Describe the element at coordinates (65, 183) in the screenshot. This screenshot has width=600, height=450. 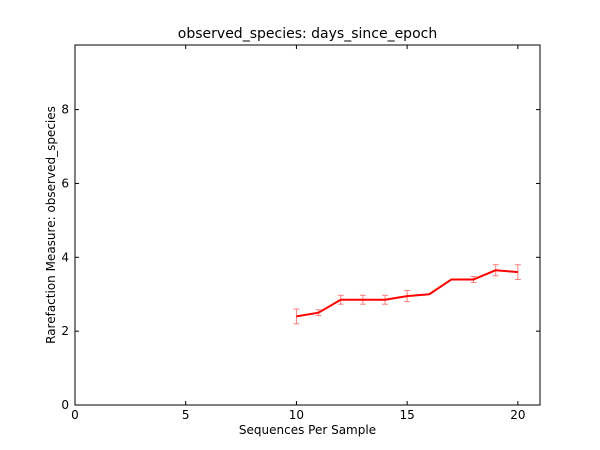
I see `y-tick-label: 6` at that location.